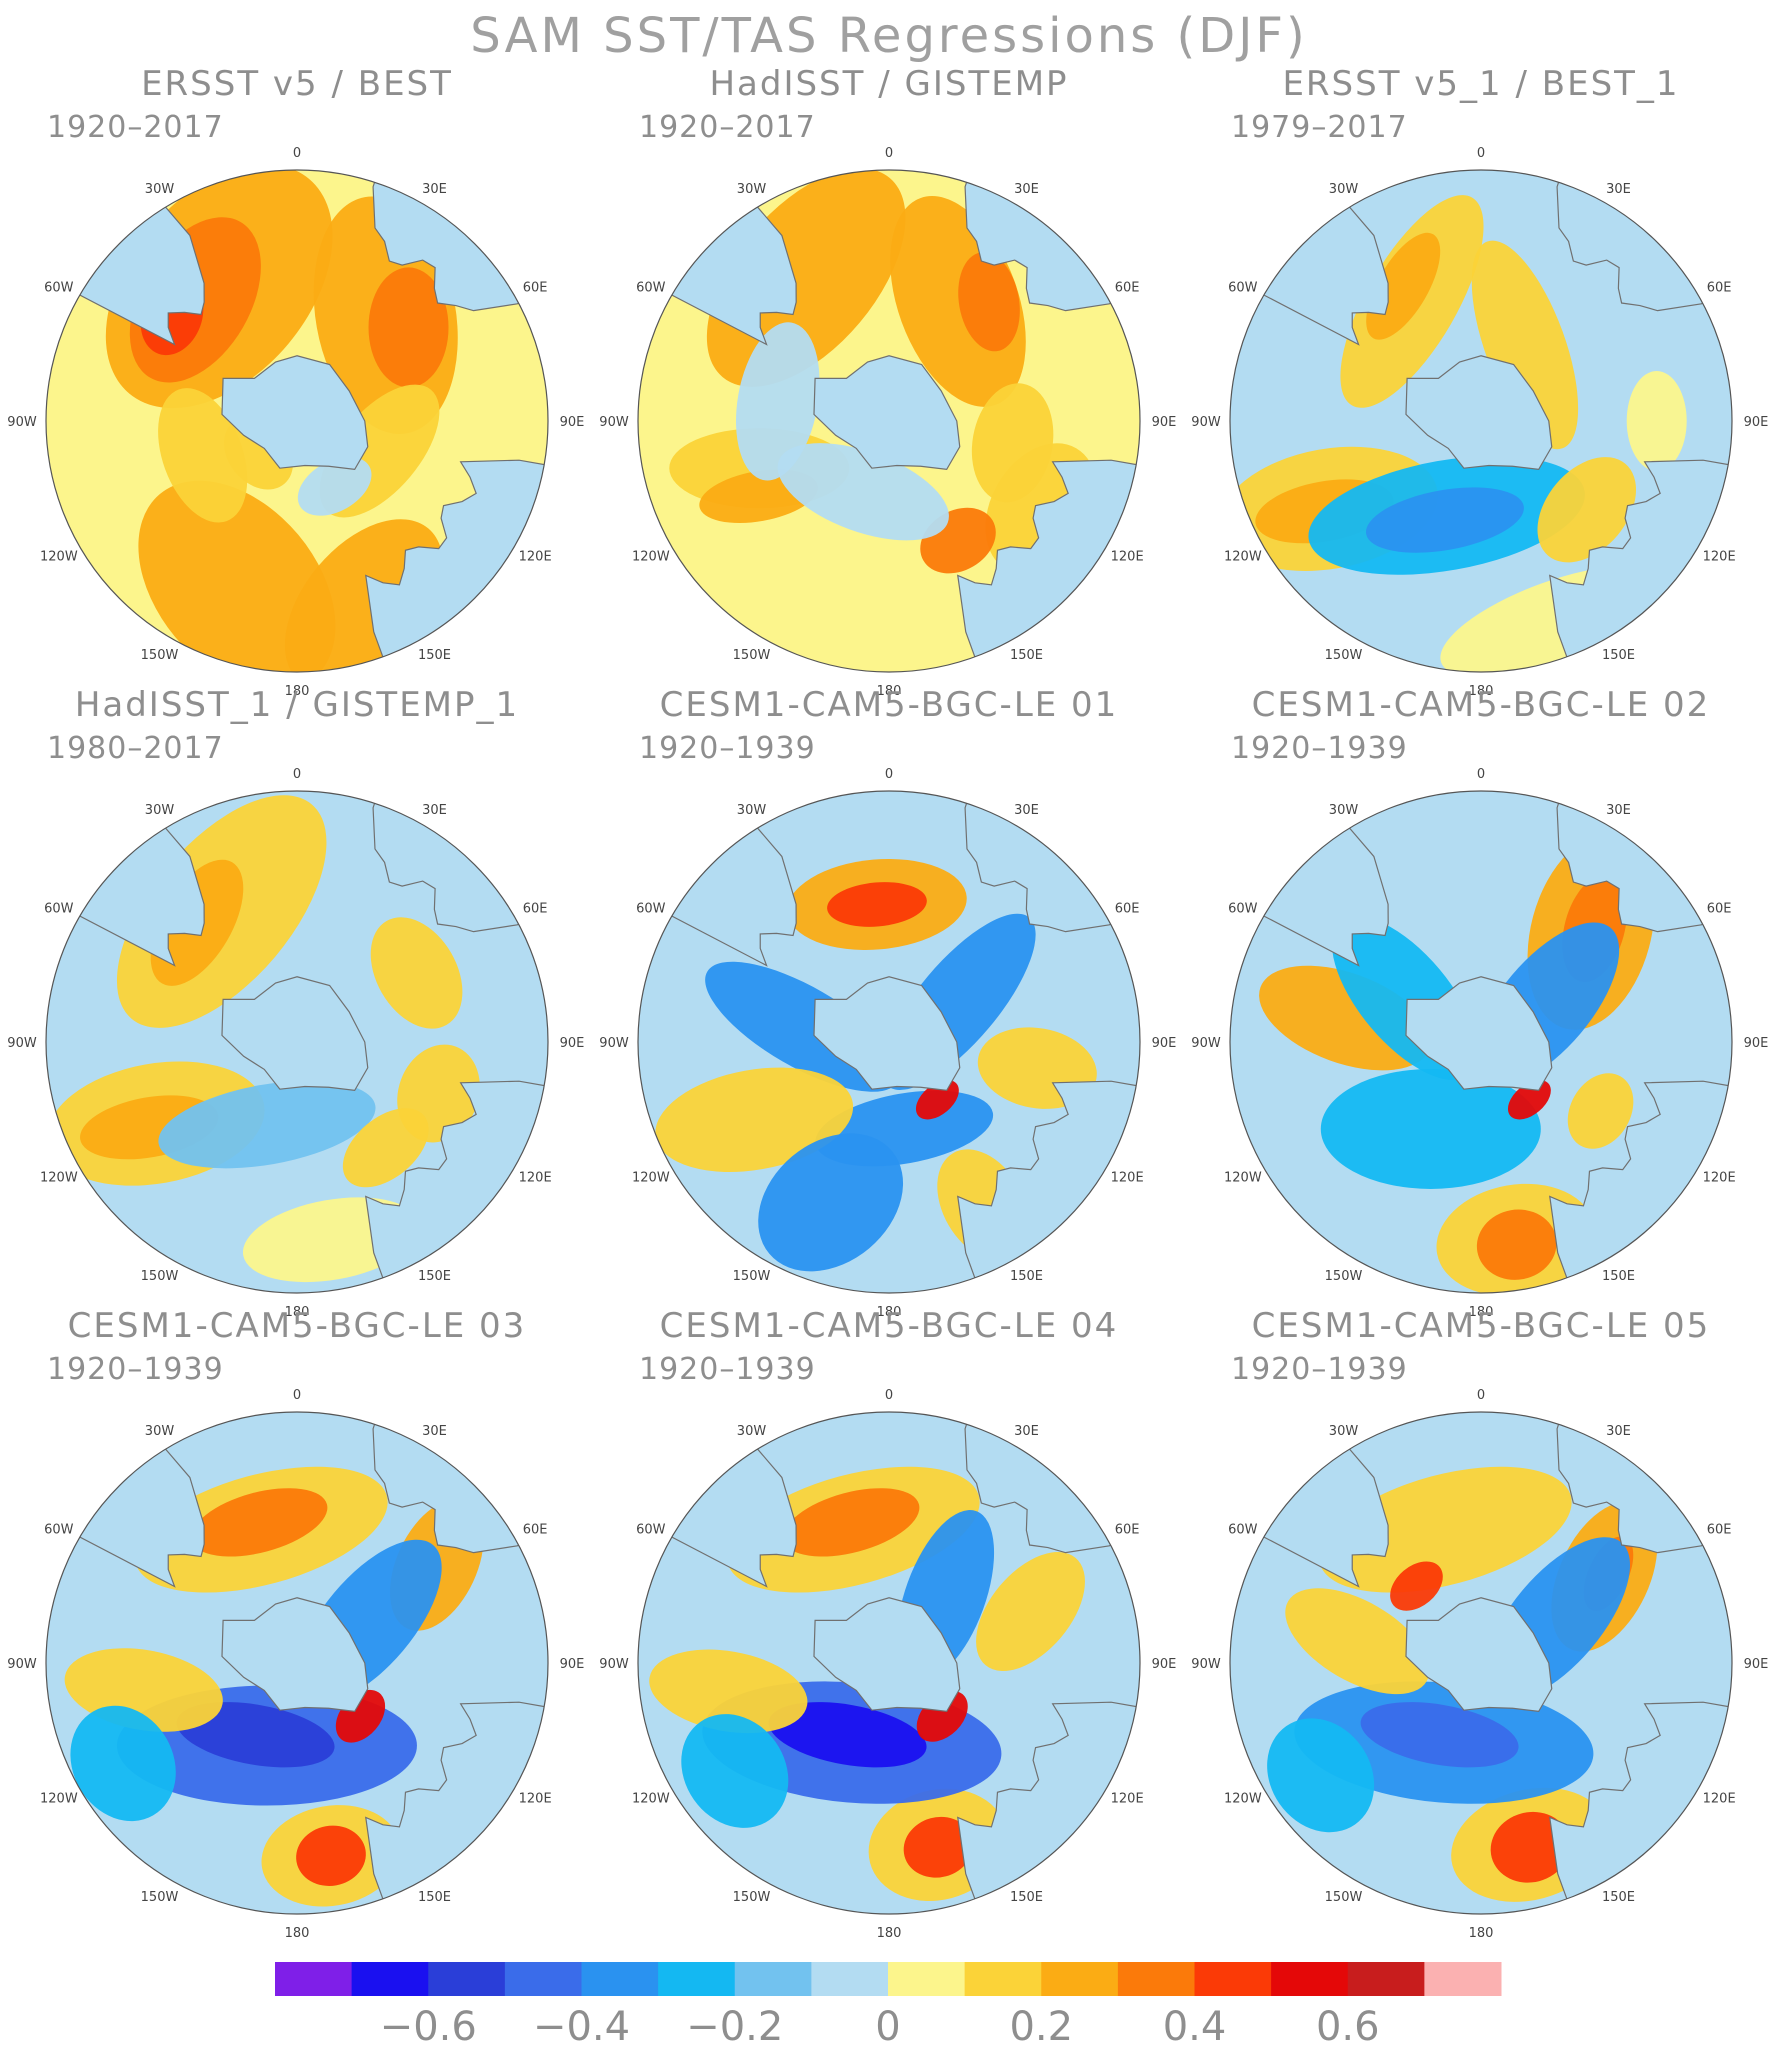 Image resolution: width=1778 pixels, height=2046 pixels. Describe the element at coordinates (887, 2025) in the screenshot. I see `colorbar-tick-label: 0` at that location.